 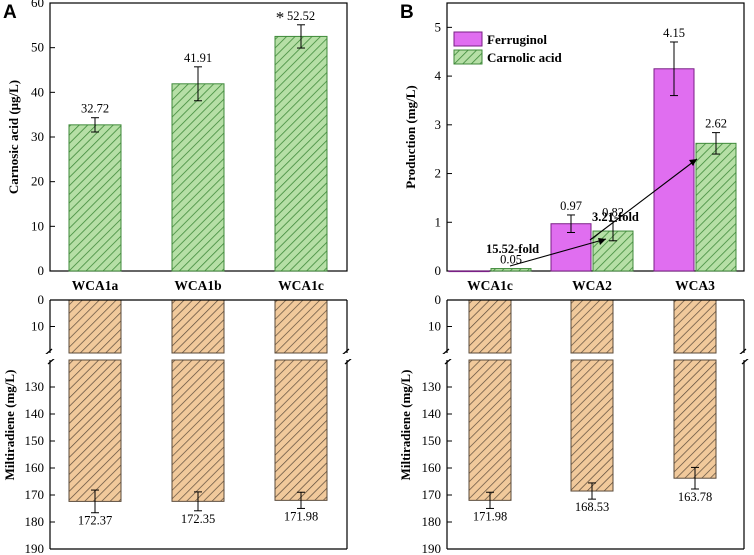 I want to click on legend-label-carnolic-acid: Carnolic acid, so click(x=525, y=57).